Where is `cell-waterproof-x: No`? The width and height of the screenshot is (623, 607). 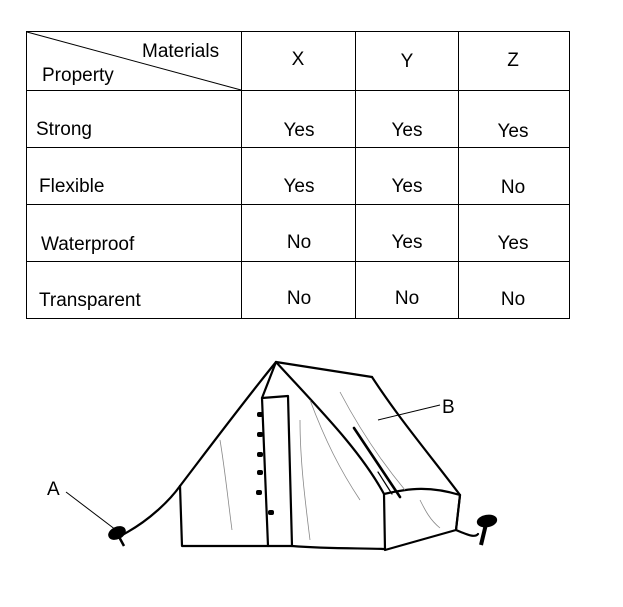 cell-waterproof-x: No is located at coordinates (299, 242).